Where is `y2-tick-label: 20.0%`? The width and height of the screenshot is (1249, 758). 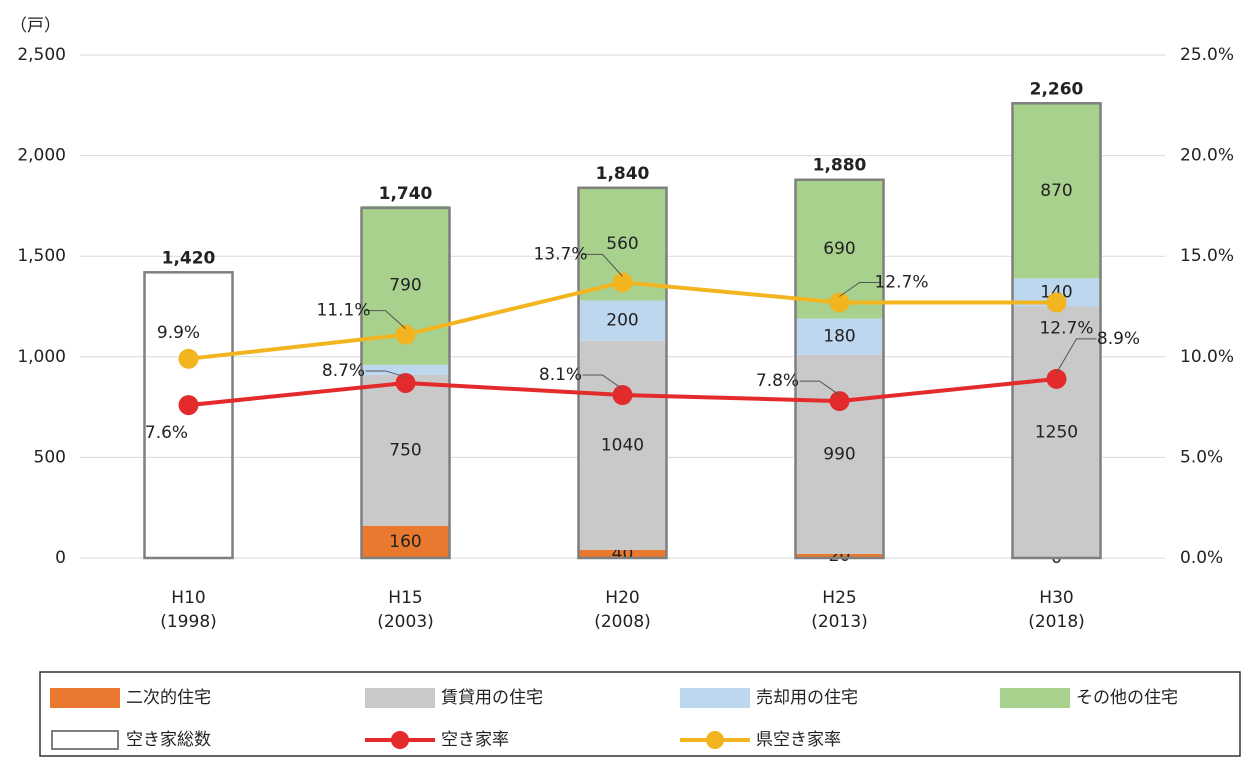
y2-tick-label: 20.0% is located at coordinates (1207, 156).